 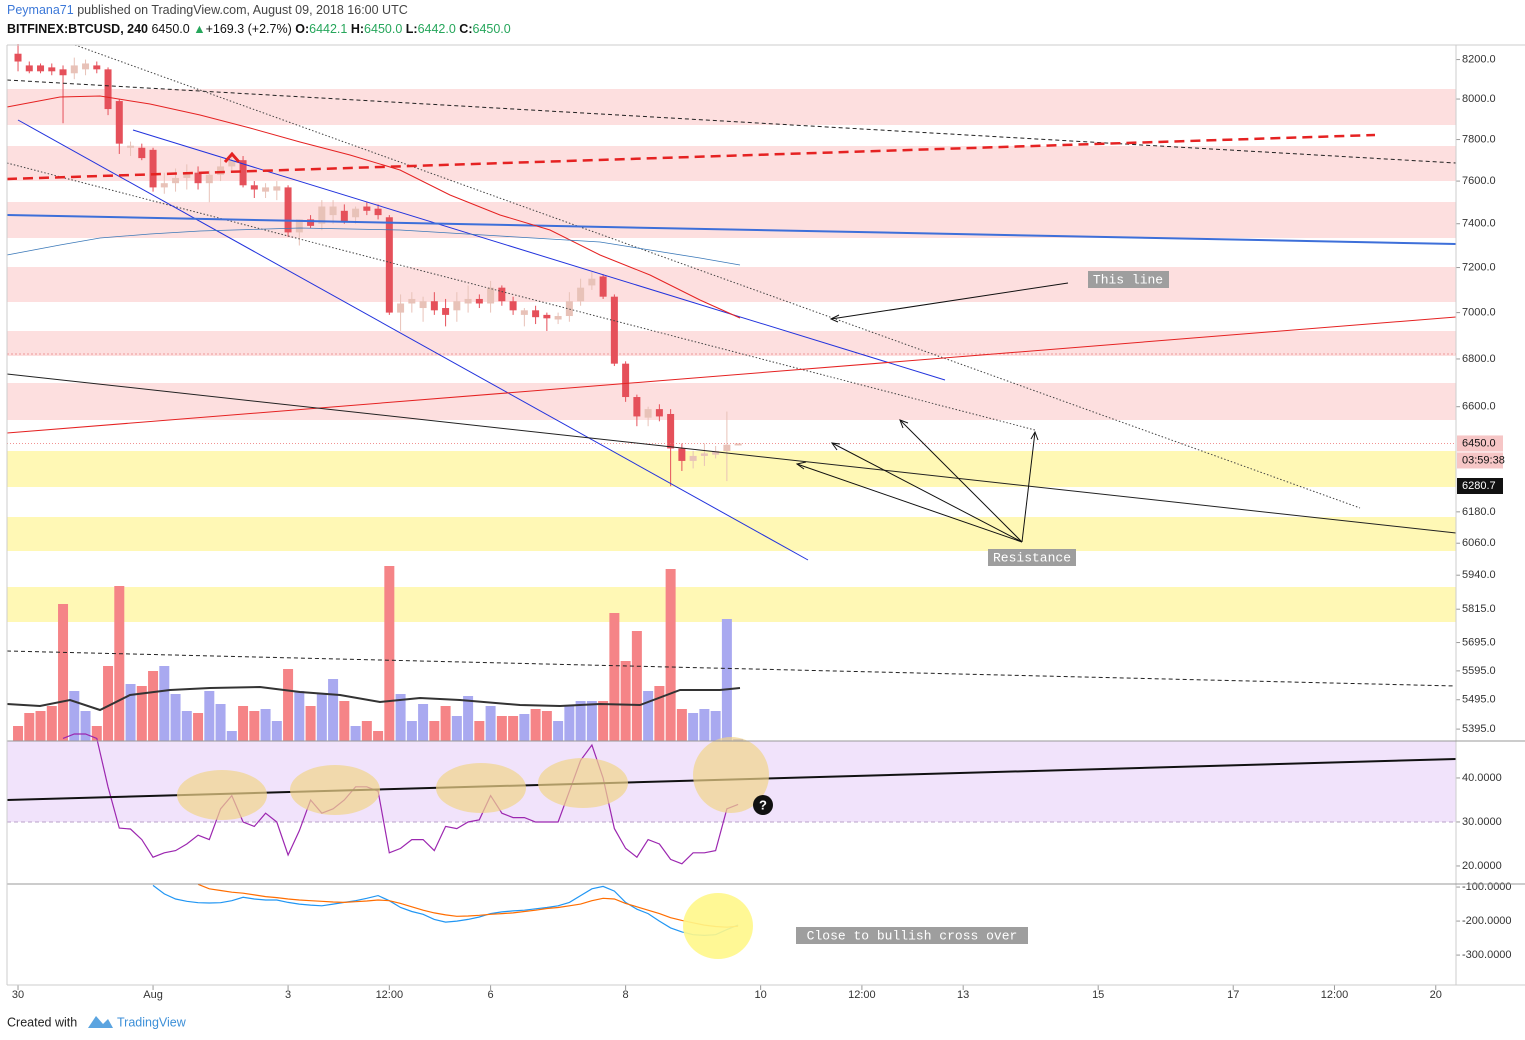 I want to click on last: 6450.0, so click(x=170, y=29).